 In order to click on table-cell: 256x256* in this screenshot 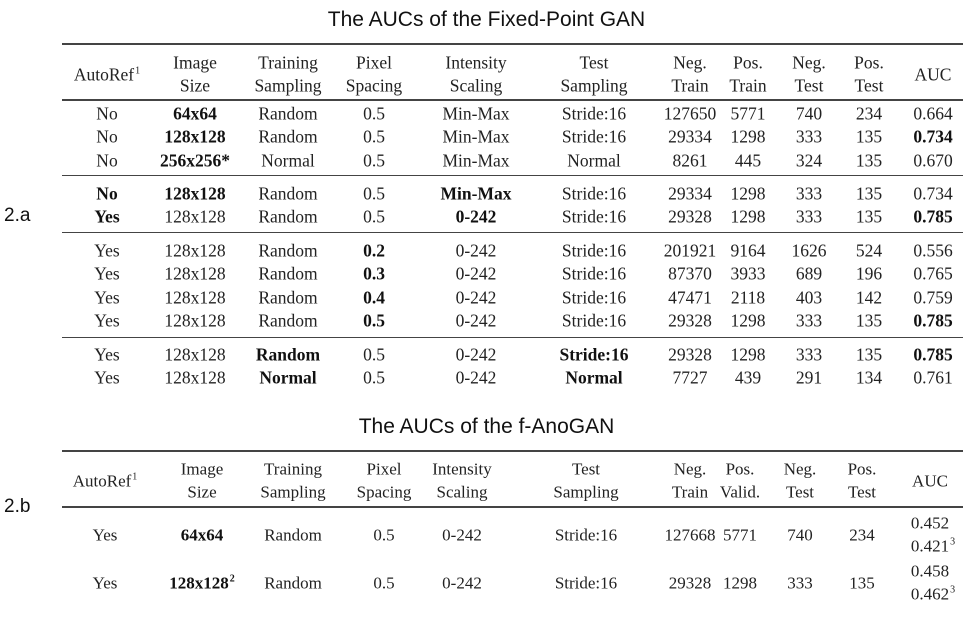, I will do `click(195, 161)`.